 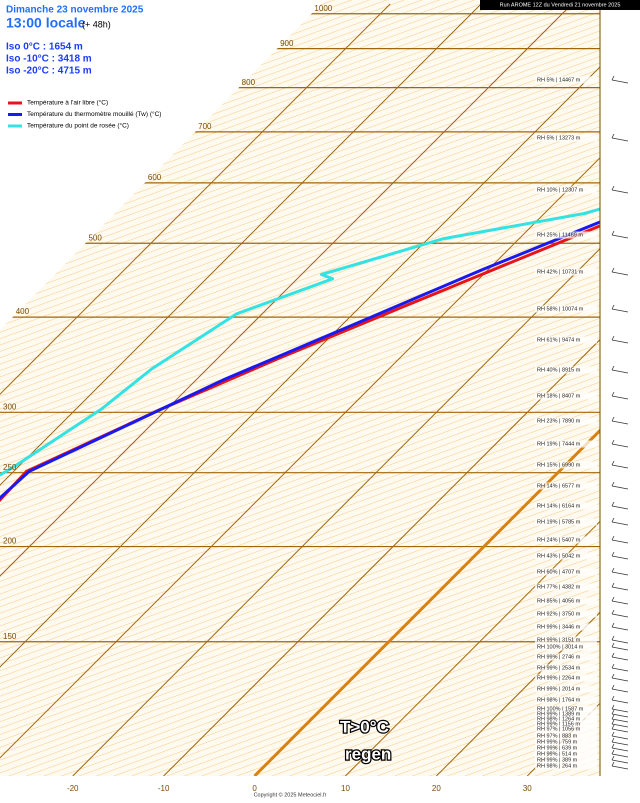 I want to click on copyright: Copyright © 2025 Meteociel.fr, so click(x=290, y=794).